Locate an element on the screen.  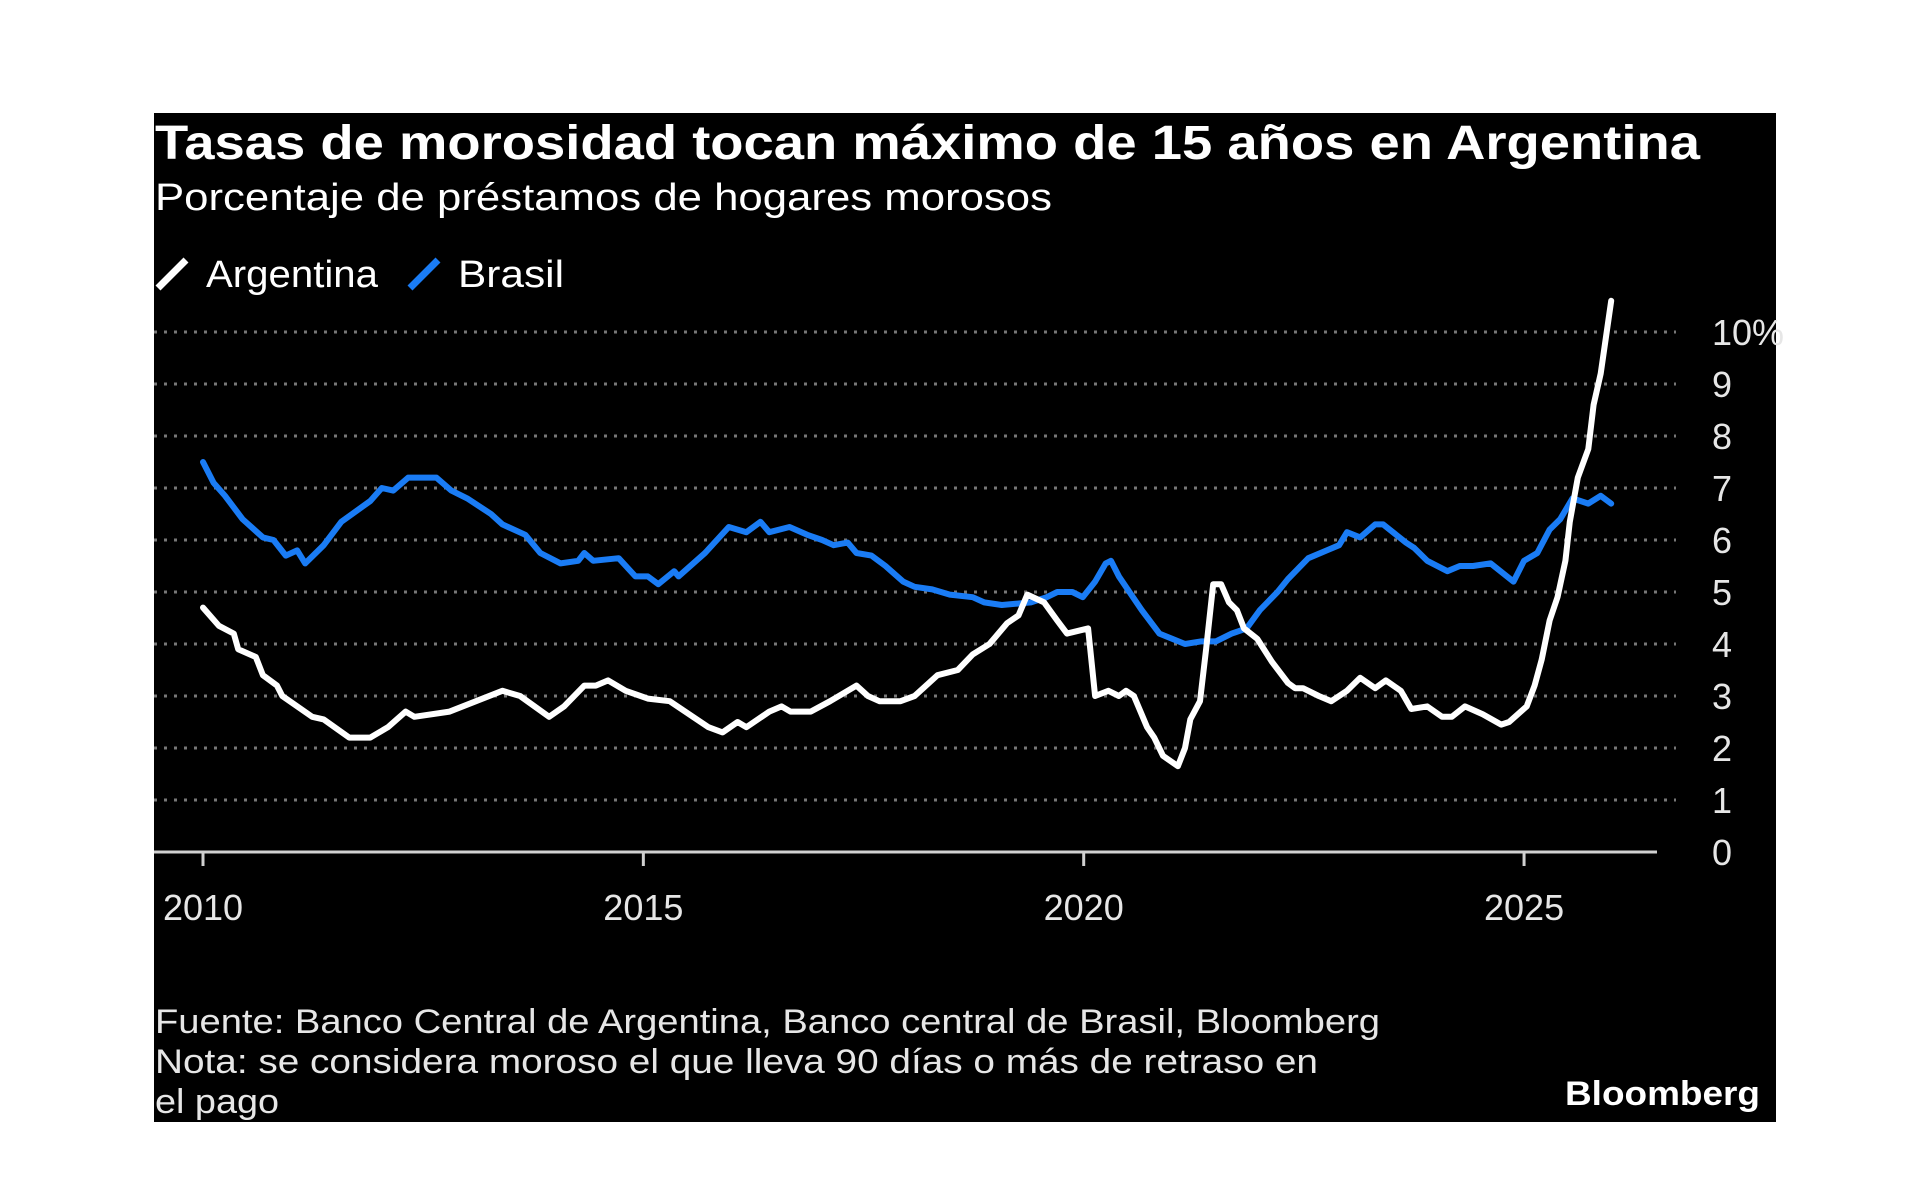
y-tick-label: 5 is located at coordinates (1722, 592).